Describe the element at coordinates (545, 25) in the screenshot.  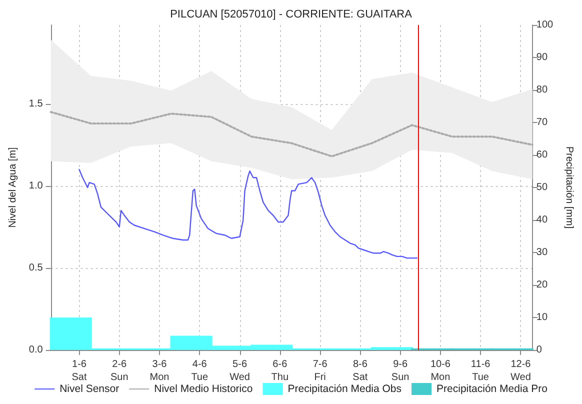
I see `y2-tick-label: 100` at that location.